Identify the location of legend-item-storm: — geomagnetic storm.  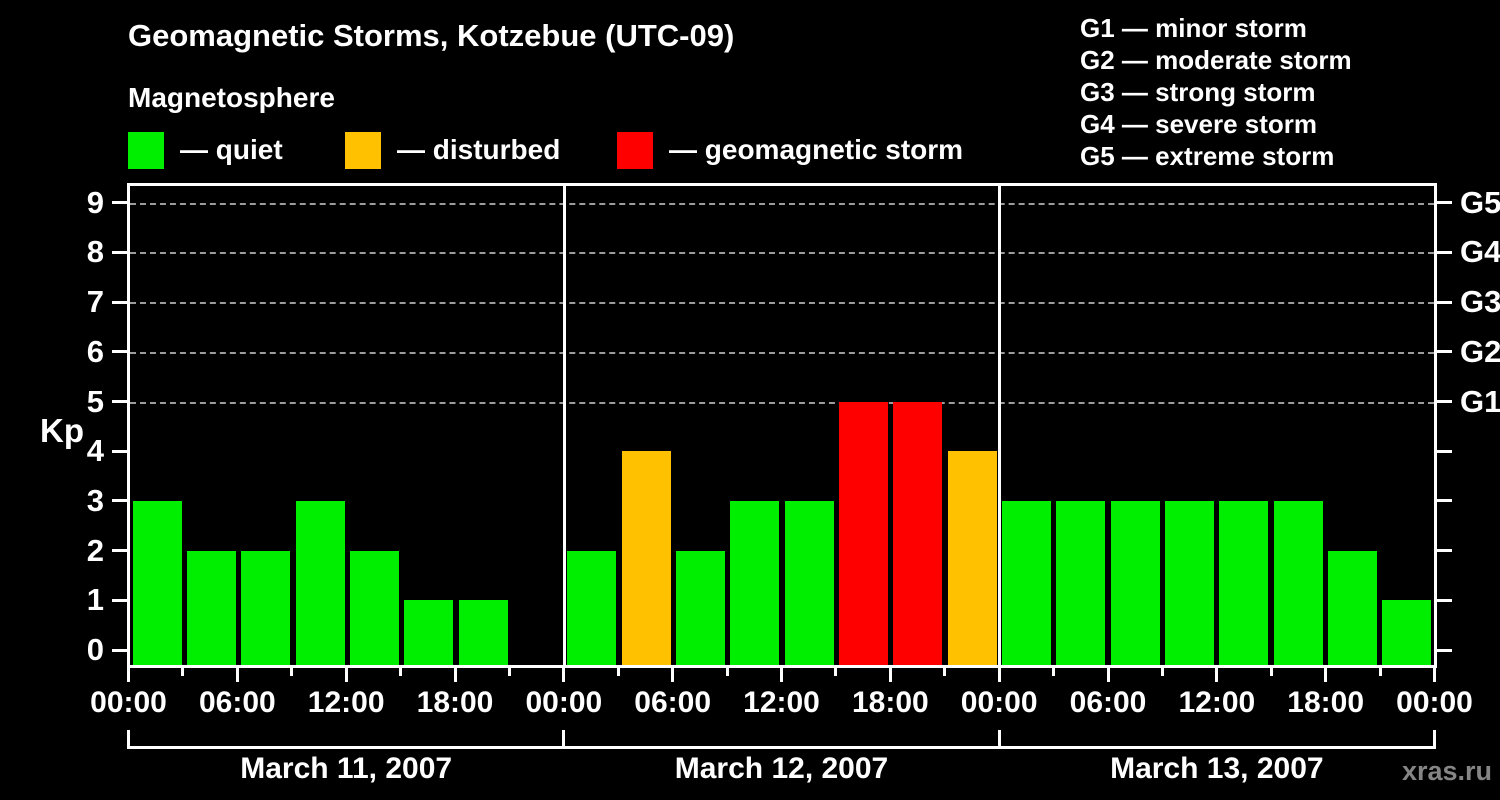
(790, 150).